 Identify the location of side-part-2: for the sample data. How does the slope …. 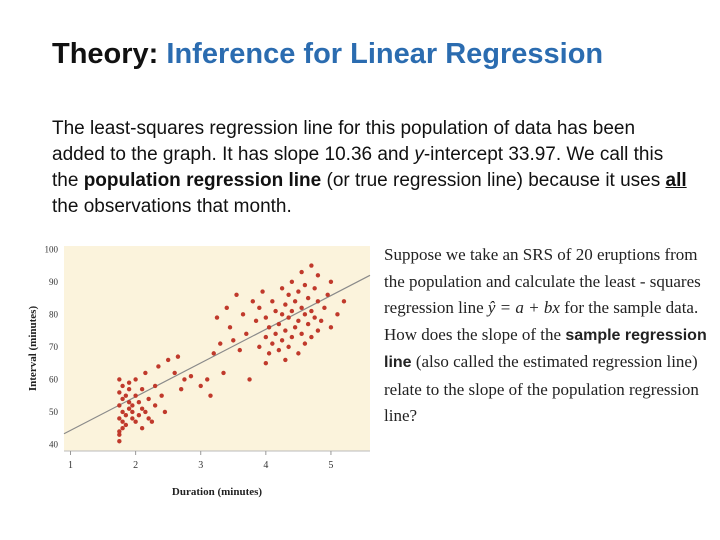
(541, 321).